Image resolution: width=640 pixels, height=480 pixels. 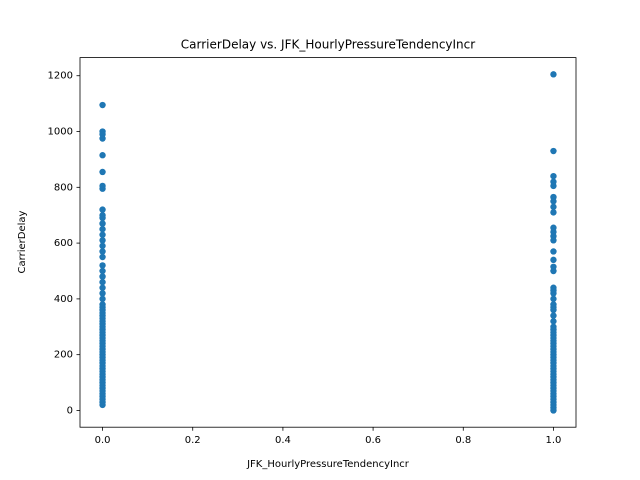 What do you see at coordinates (283, 440) in the screenshot?
I see `x-tick-label: 0.4` at bounding box center [283, 440].